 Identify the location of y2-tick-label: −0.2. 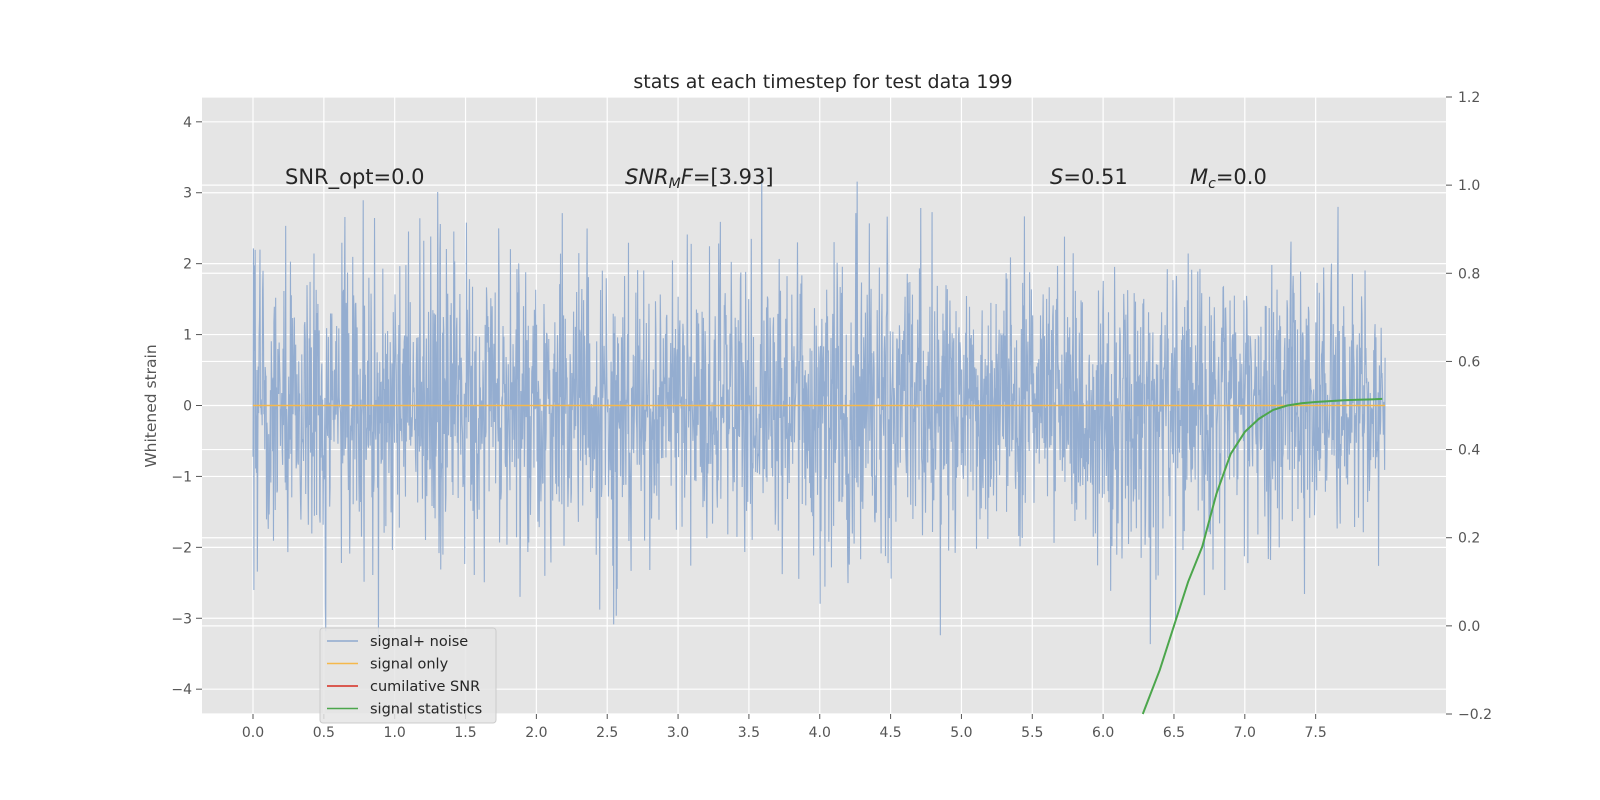
(1475, 715).